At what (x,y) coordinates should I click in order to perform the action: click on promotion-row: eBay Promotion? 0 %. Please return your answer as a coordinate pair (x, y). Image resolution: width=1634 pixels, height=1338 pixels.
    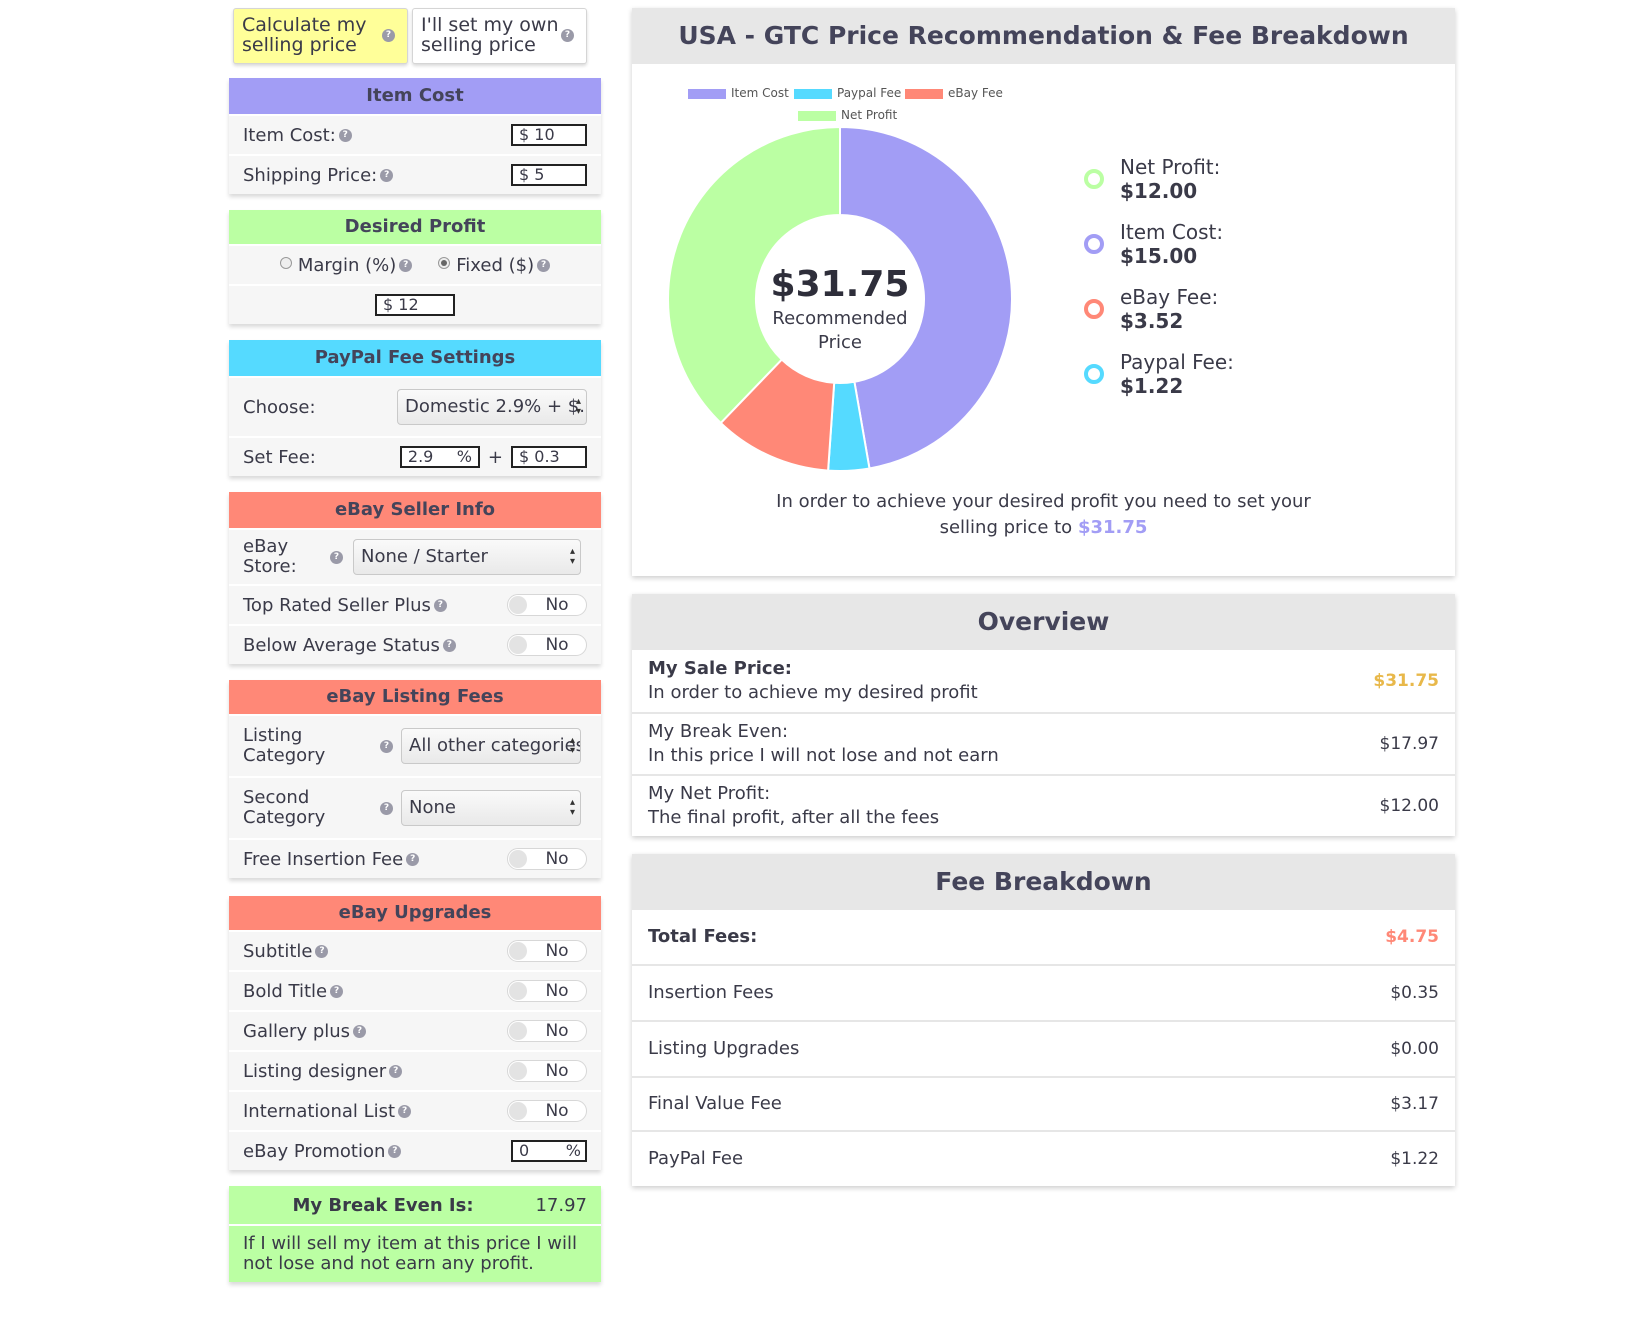
    Looking at the image, I should click on (415, 1150).